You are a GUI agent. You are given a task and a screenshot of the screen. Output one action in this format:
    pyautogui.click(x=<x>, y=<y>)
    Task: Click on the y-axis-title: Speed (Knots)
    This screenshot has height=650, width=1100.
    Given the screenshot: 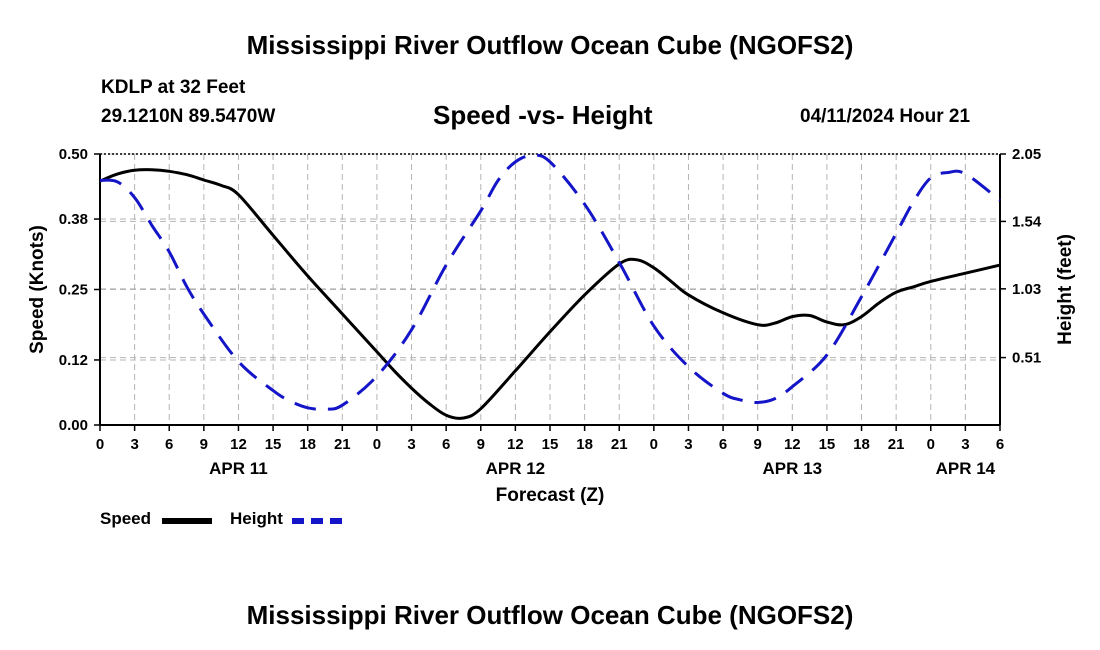 What is the action you would take?
    pyautogui.click(x=37, y=289)
    